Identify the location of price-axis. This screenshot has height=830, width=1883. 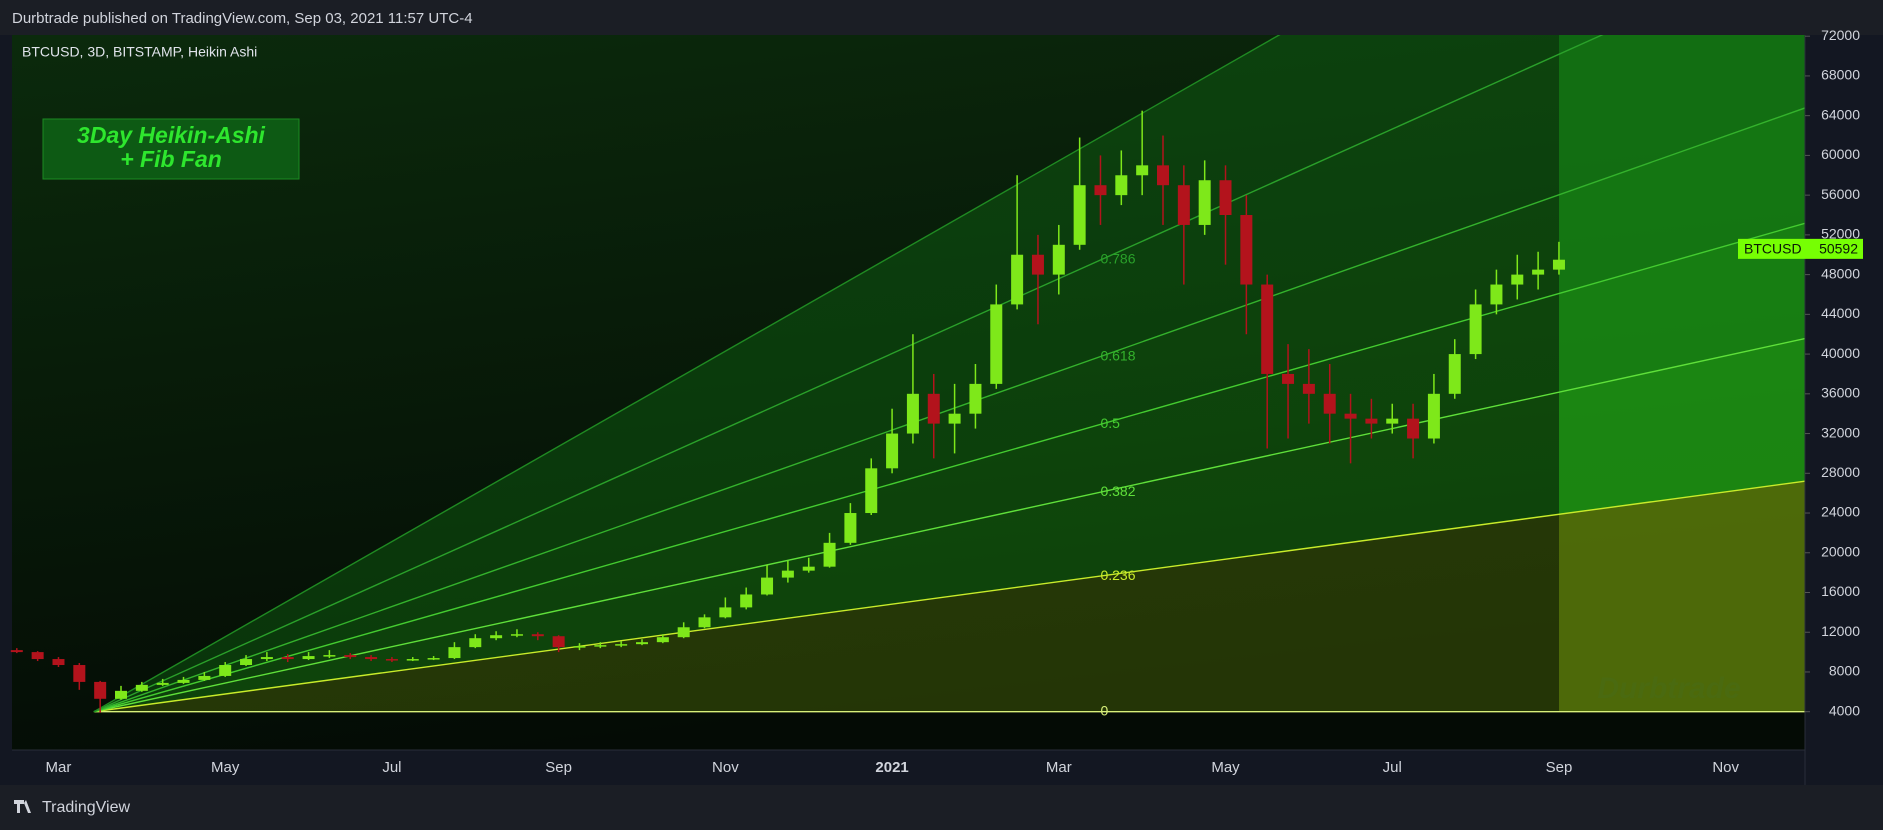
(1844, 410).